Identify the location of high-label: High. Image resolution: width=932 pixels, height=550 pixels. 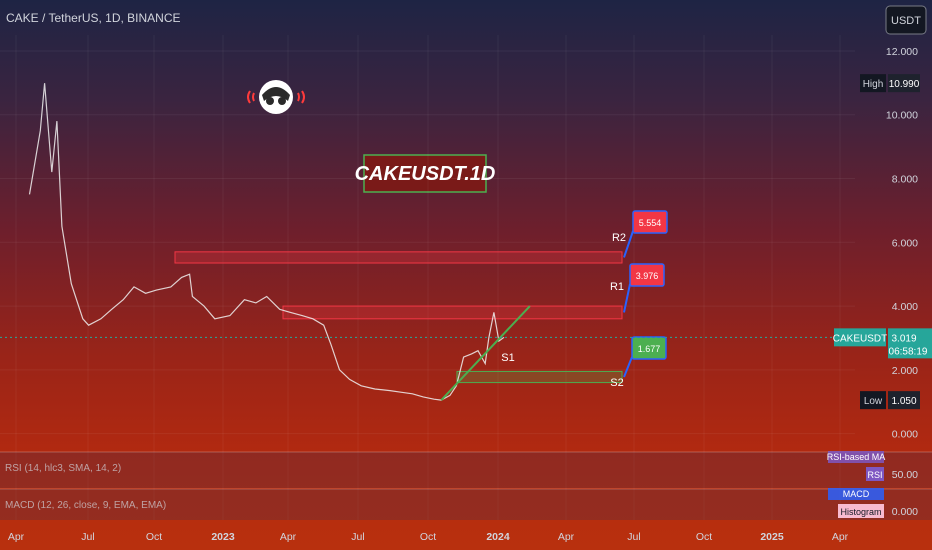
(873, 84).